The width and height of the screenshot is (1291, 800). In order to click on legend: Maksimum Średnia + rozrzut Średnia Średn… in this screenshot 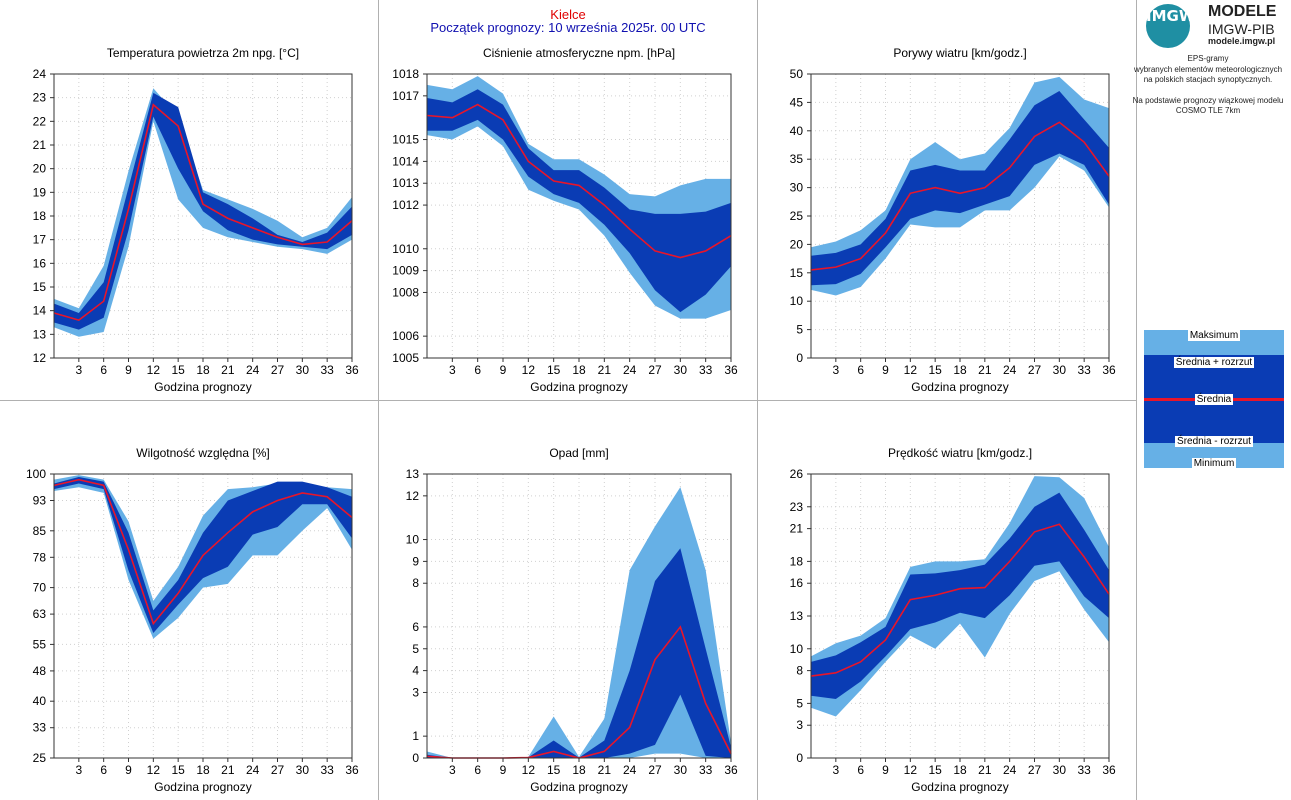, I will do `click(1214, 399)`.